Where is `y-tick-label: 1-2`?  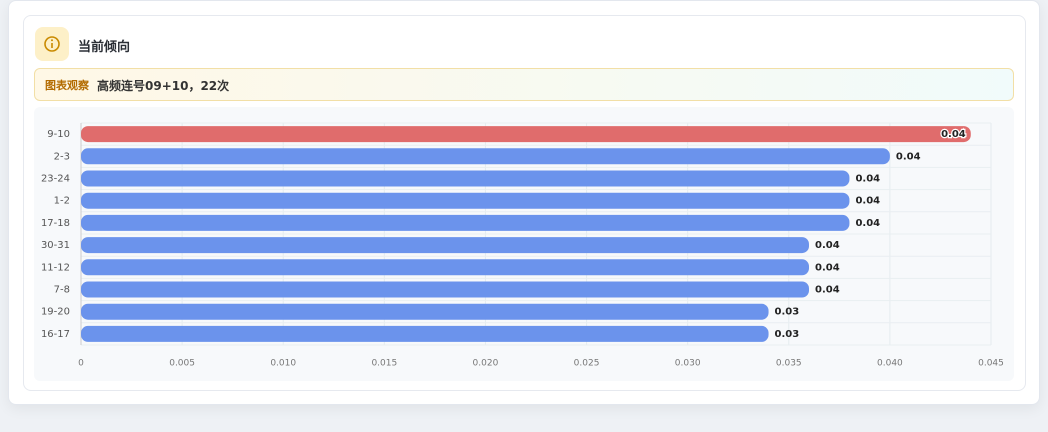 y-tick-label: 1-2 is located at coordinates (62, 201).